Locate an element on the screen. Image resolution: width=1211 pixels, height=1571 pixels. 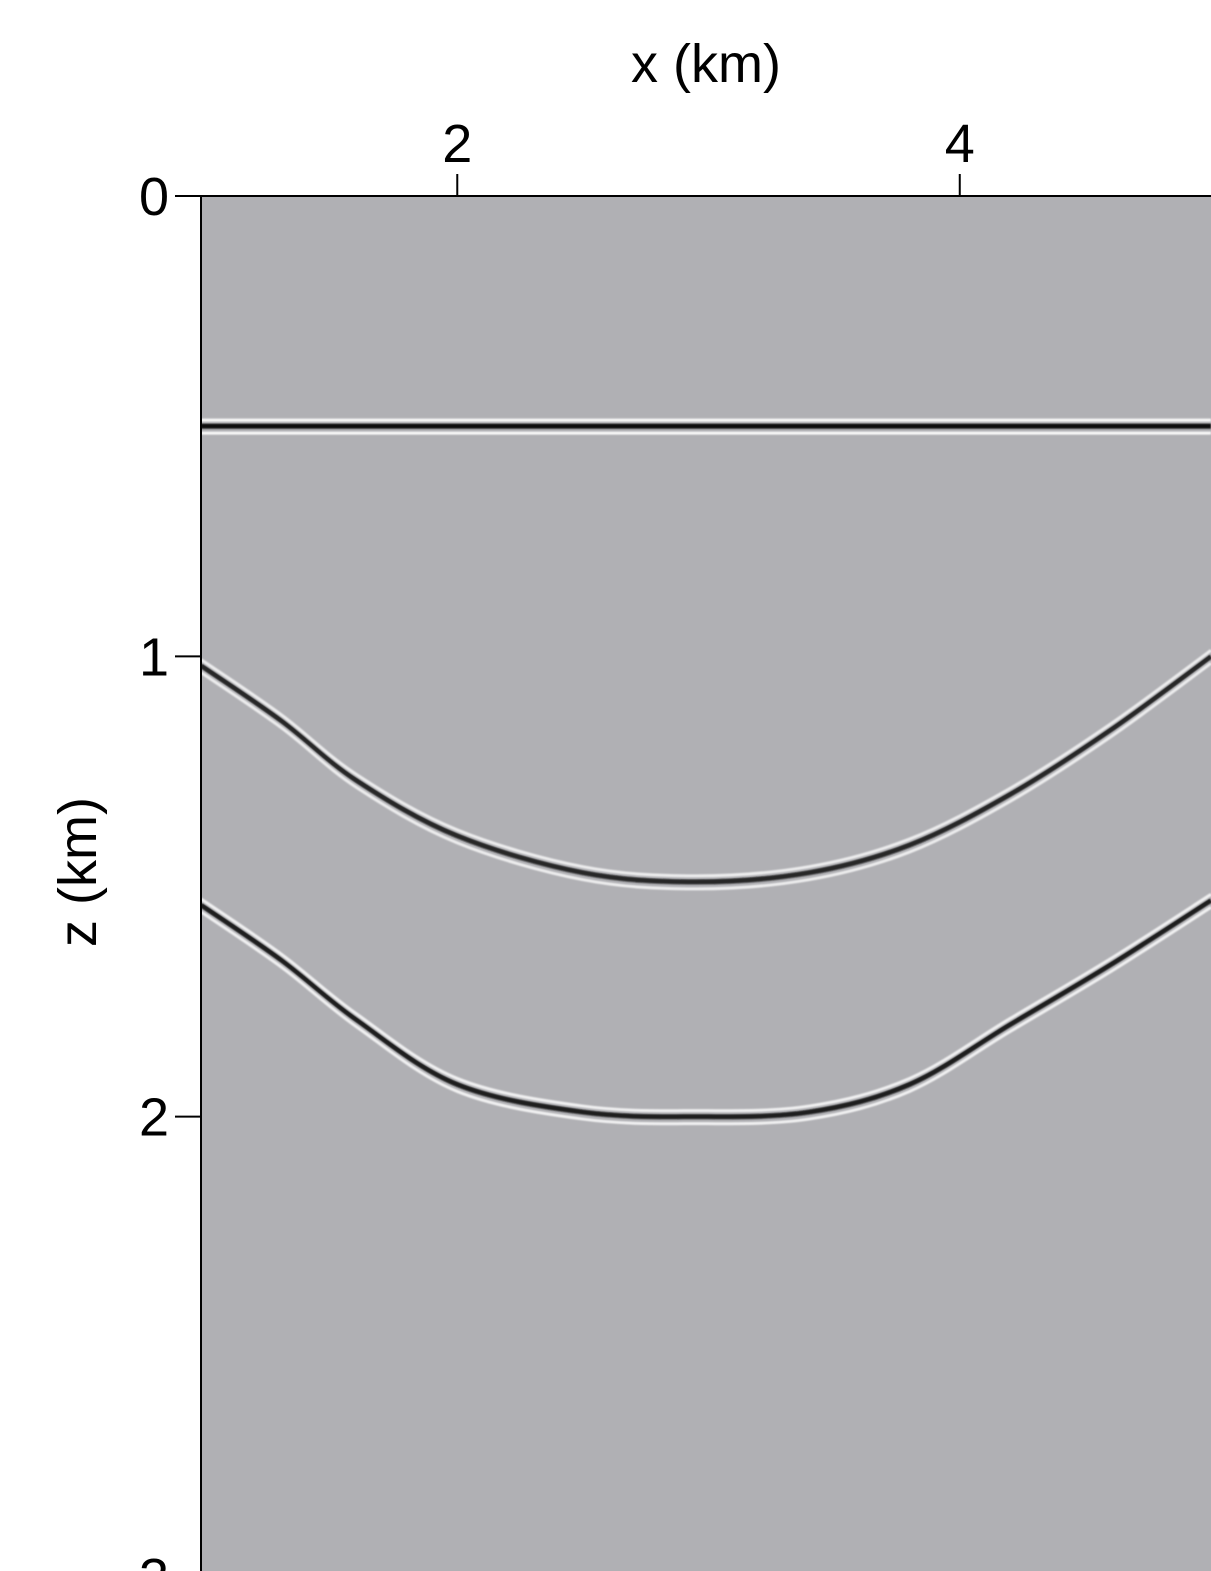
x-axis-title: x (km) is located at coordinates (706, 64).